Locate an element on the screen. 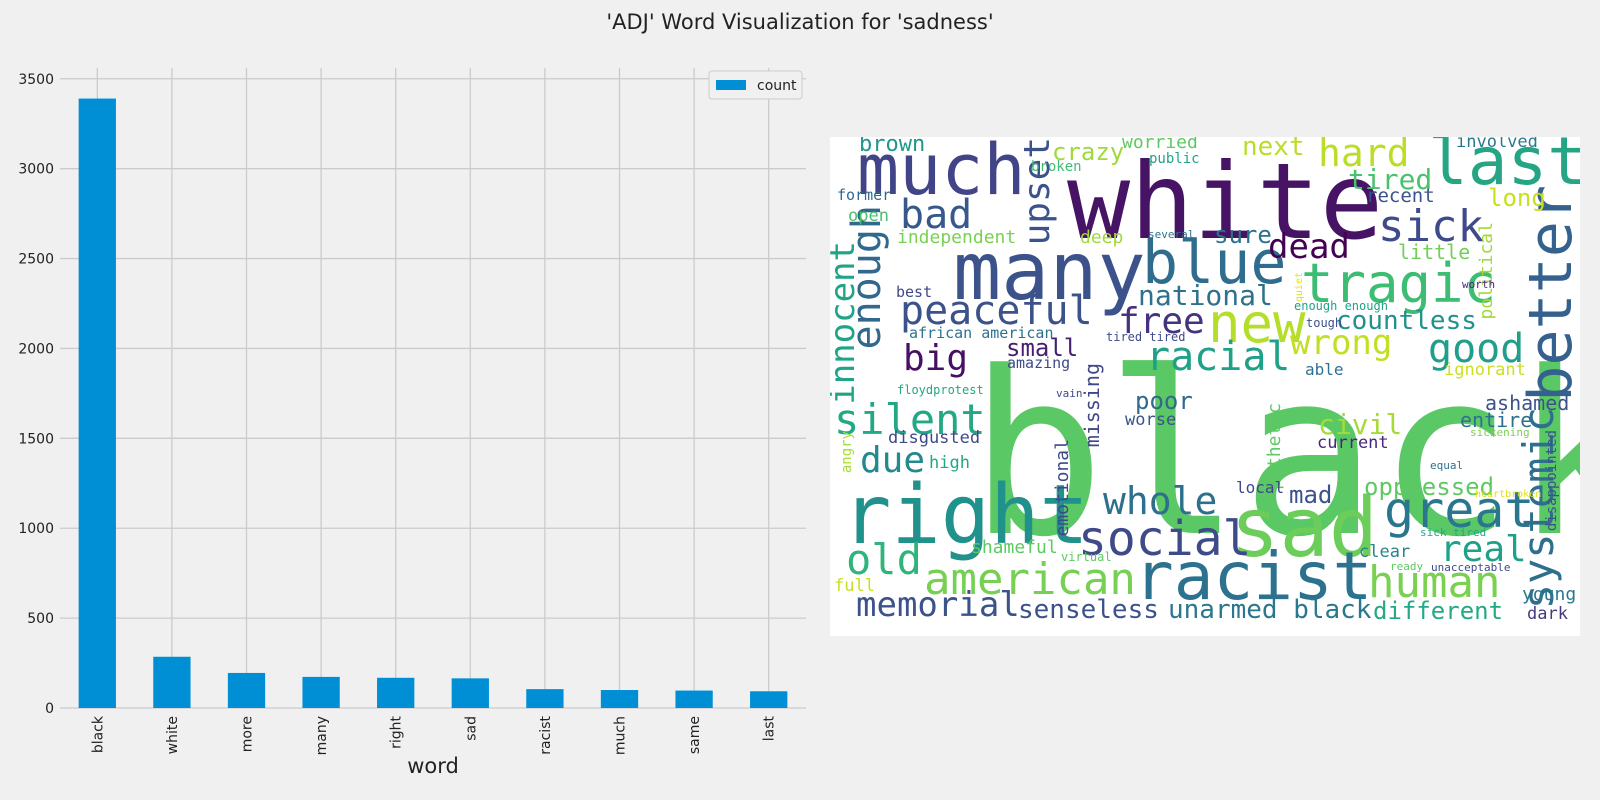 Image resolution: width=1600 pixels, height=800 pixels. legend: count is located at coordinates (755, 85).